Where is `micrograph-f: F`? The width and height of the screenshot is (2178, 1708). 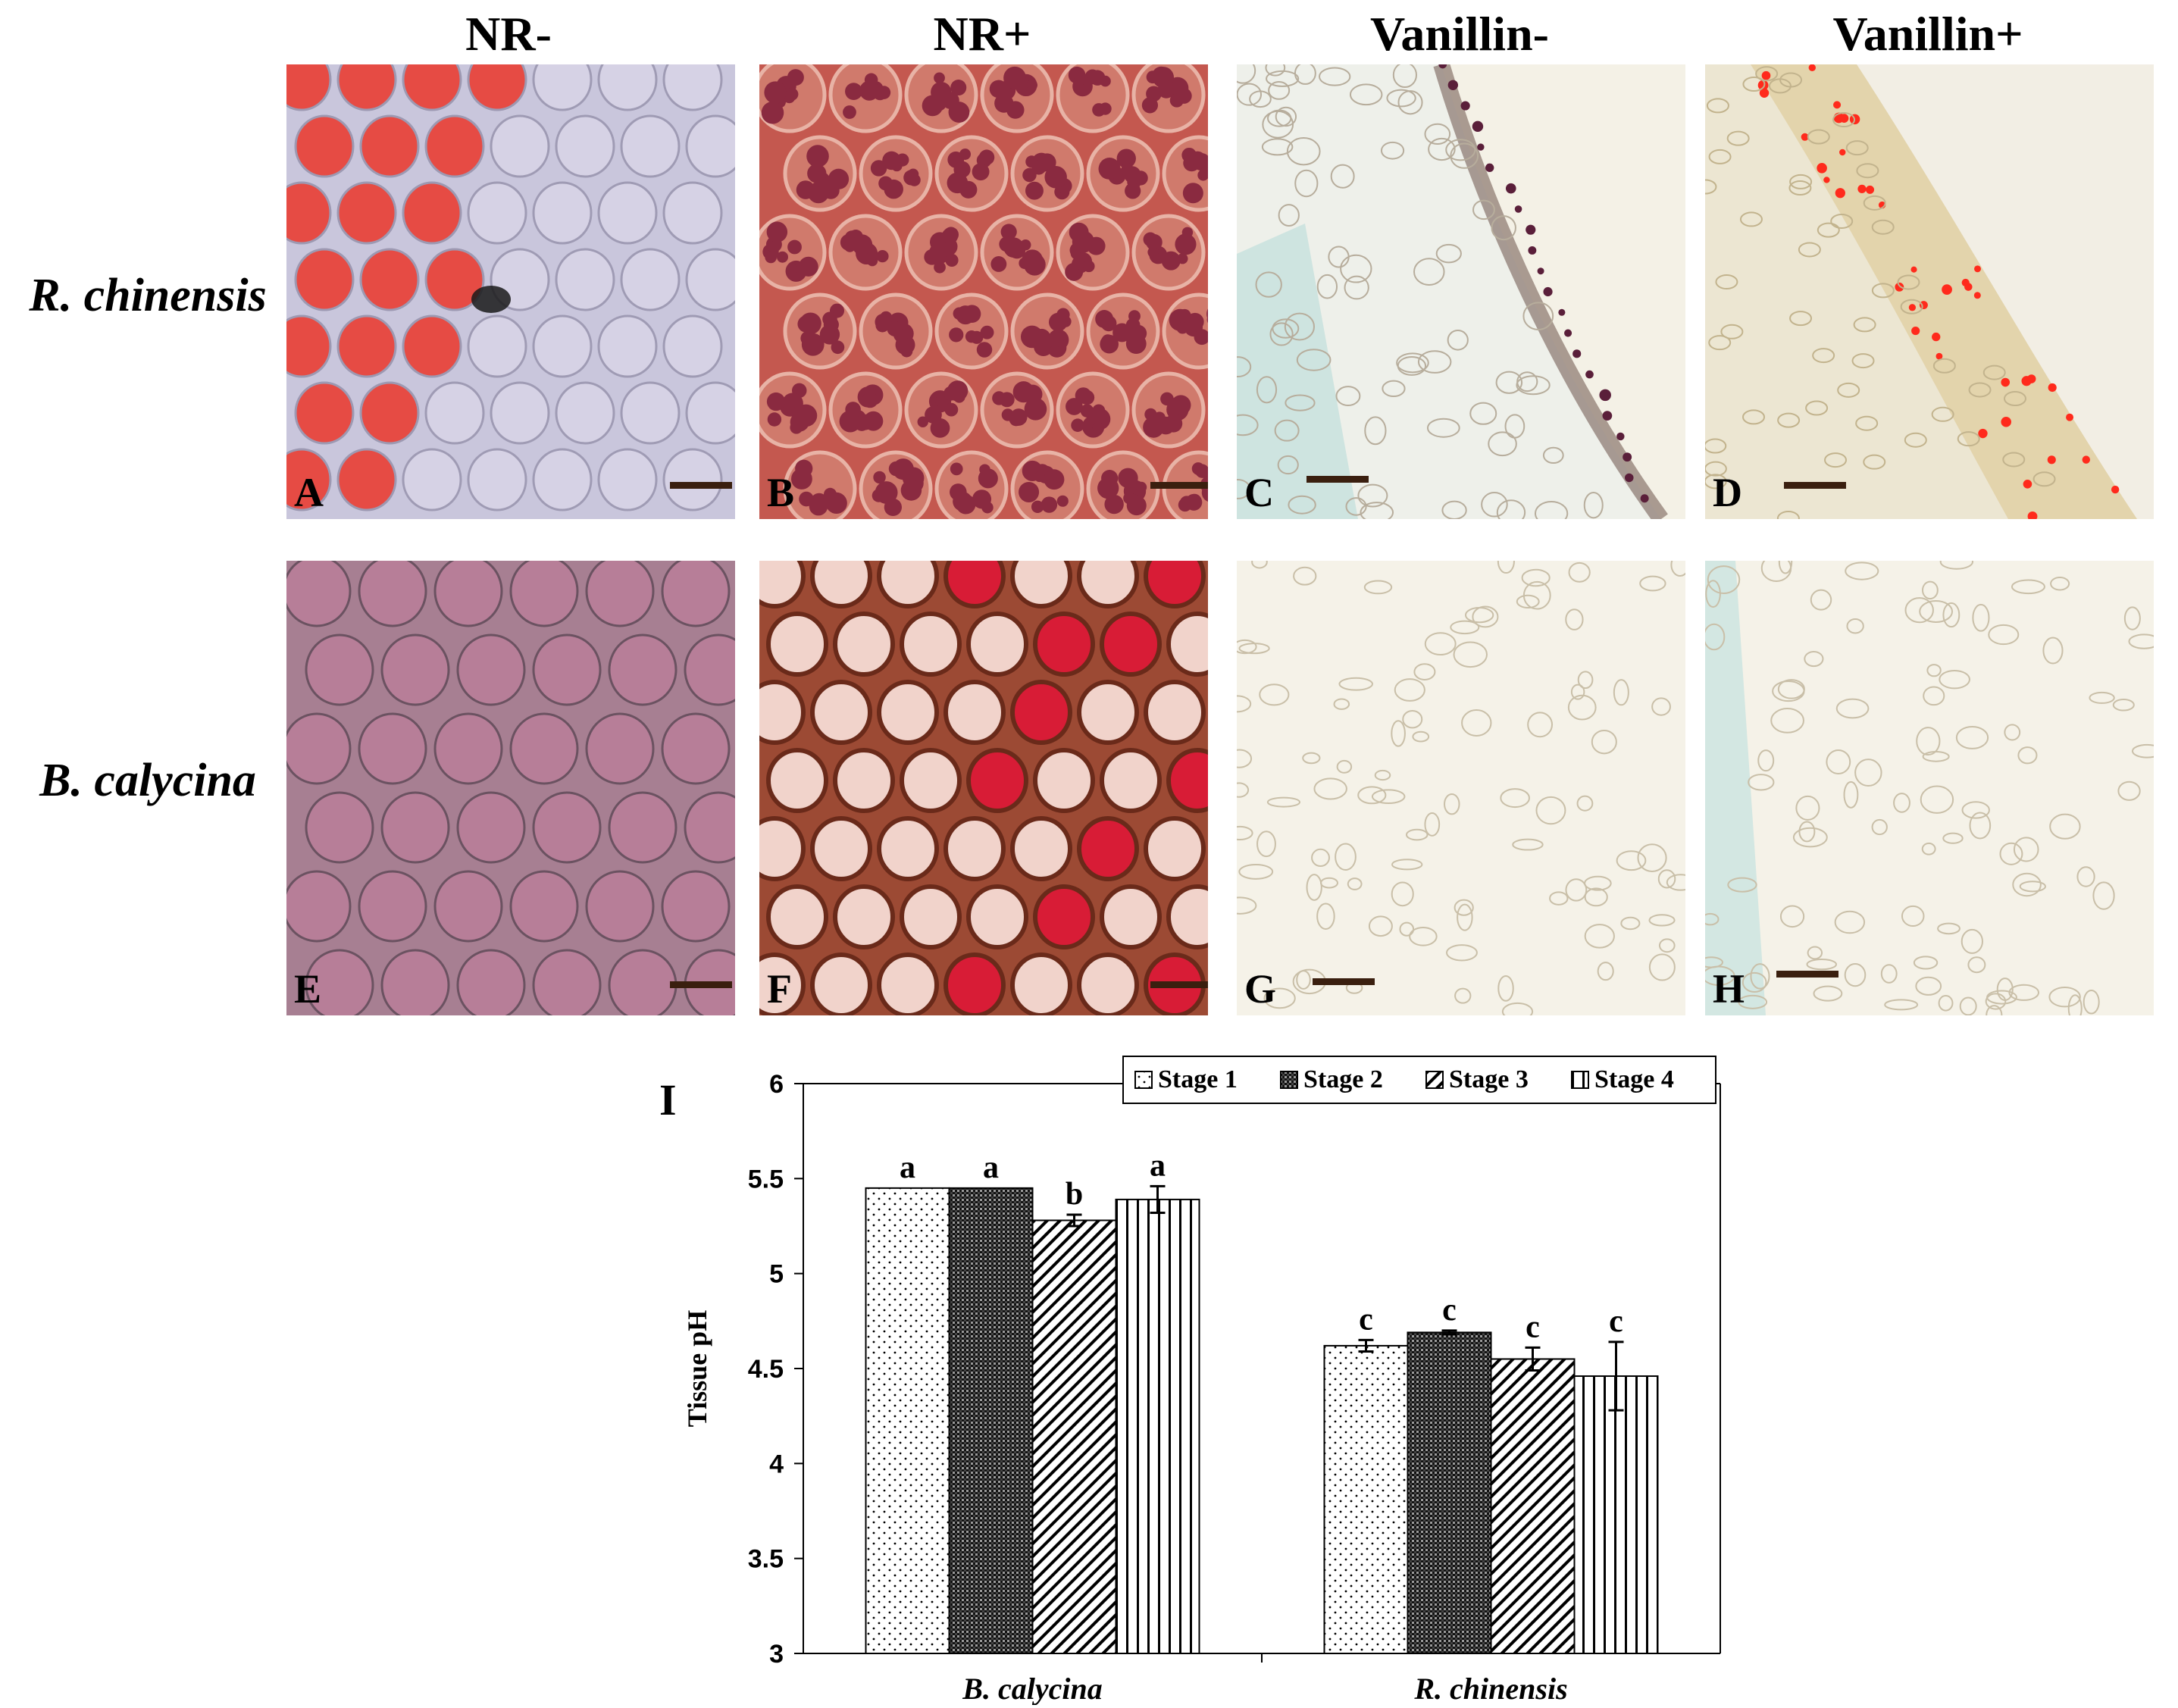
micrograph-f: F is located at coordinates (983, 788).